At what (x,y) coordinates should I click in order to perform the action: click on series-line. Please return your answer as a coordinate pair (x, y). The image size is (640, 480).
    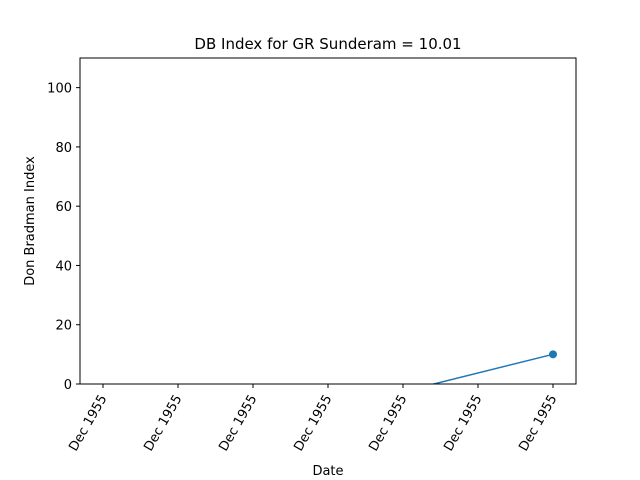
    Looking at the image, I should click on (492, 368).